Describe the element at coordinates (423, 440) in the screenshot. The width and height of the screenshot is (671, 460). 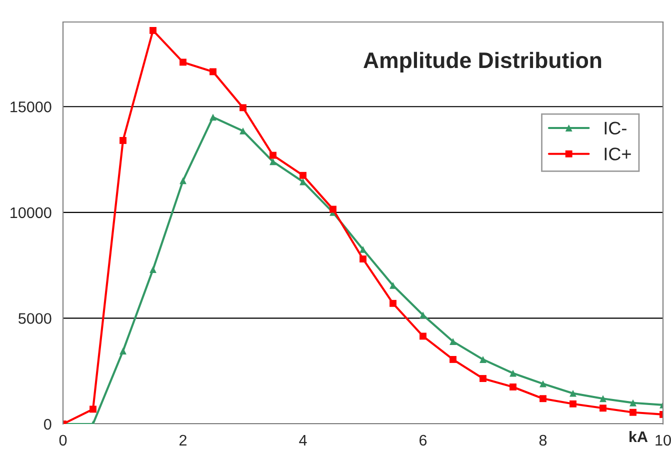
I see `x-tick-label: 6` at that location.